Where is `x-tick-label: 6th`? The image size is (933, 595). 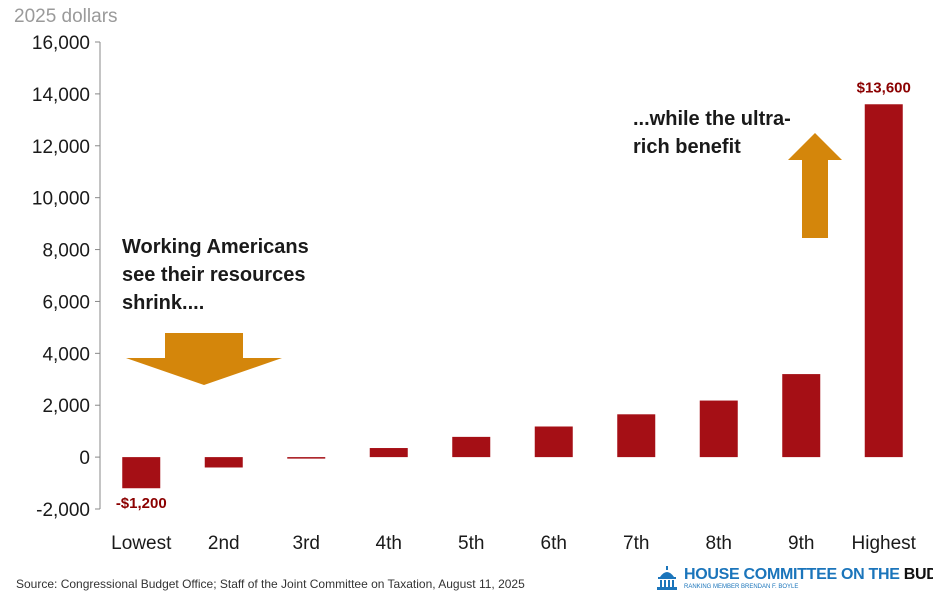 x-tick-label: 6th is located at coordinates (554, 543).